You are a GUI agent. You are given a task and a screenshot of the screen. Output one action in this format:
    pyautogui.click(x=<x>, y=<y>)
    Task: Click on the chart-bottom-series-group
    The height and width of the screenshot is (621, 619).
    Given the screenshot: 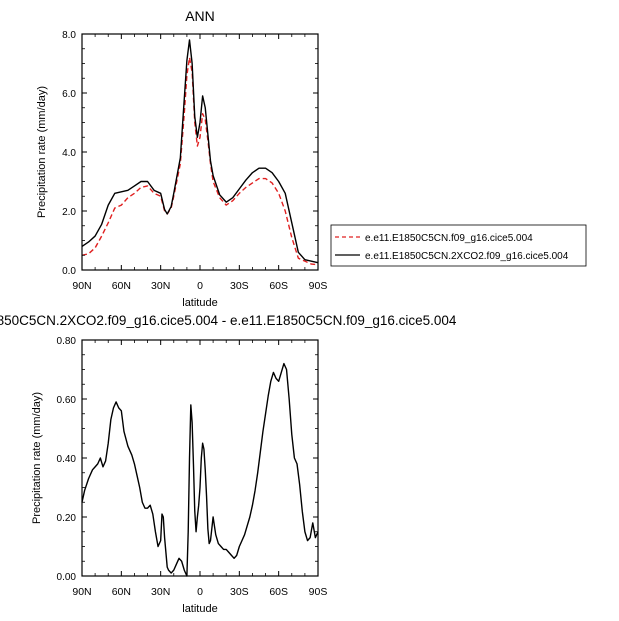 What is the action you would take?
    pyautogui.click(x=200, y=469)
    